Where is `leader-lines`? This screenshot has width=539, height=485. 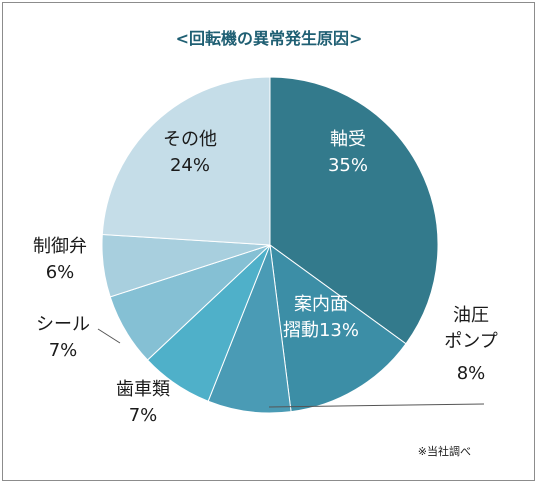
leader-lines is located at coordinates (291, 368).